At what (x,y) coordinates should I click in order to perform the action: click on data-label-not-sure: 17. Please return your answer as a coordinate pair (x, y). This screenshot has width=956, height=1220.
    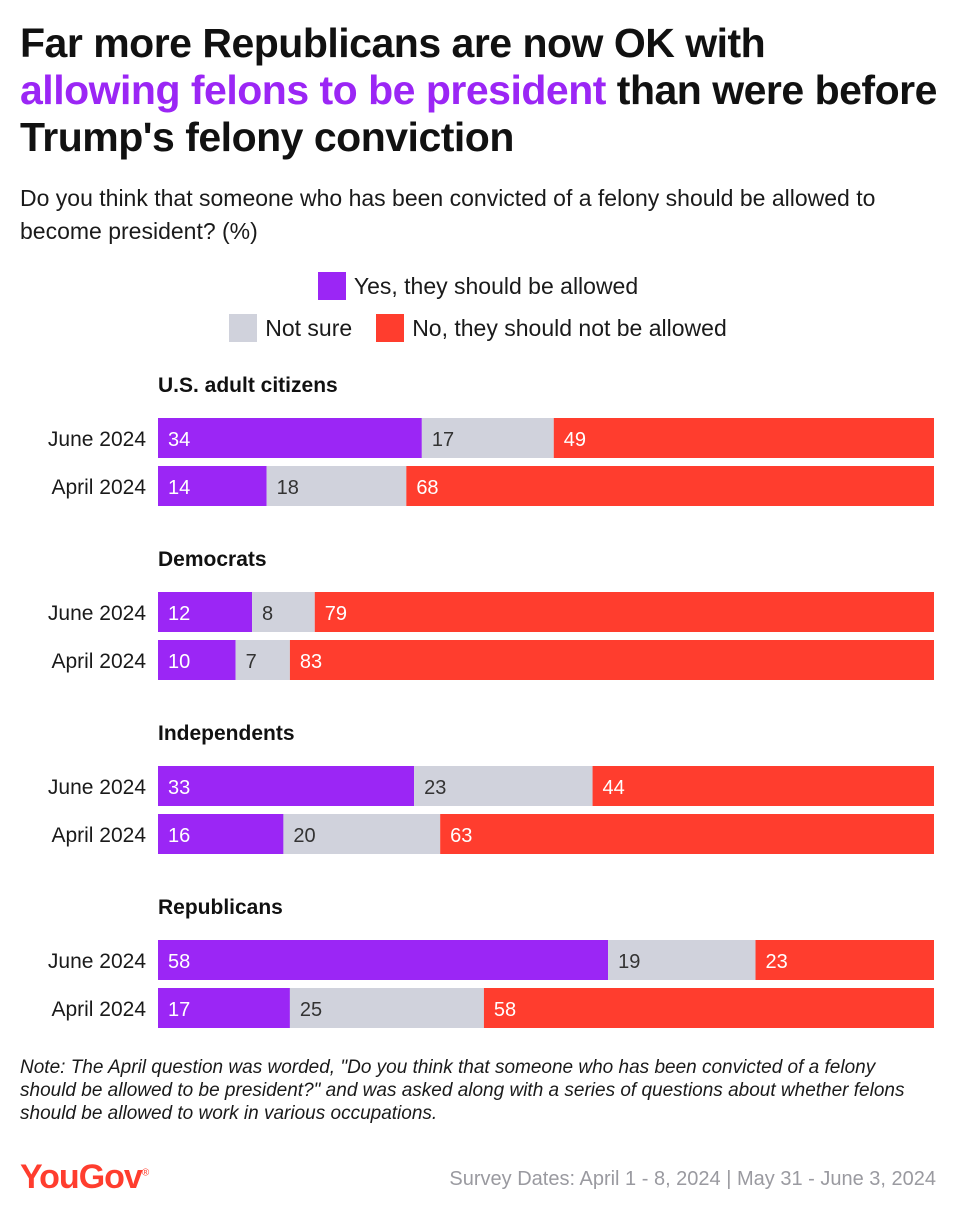
    Looking at the image, I should click on (443, 440).